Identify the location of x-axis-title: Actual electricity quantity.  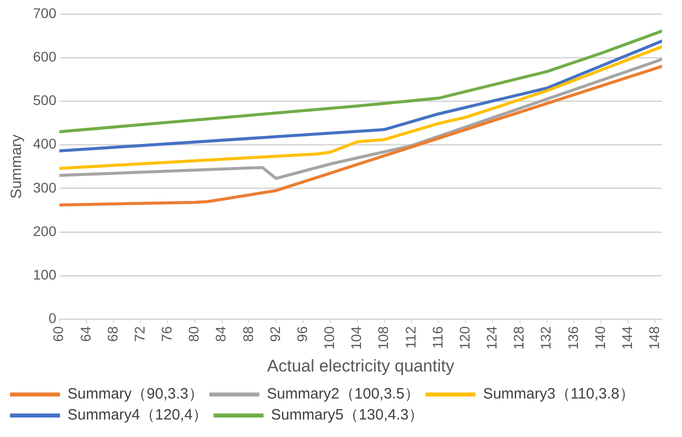
(361, 366).